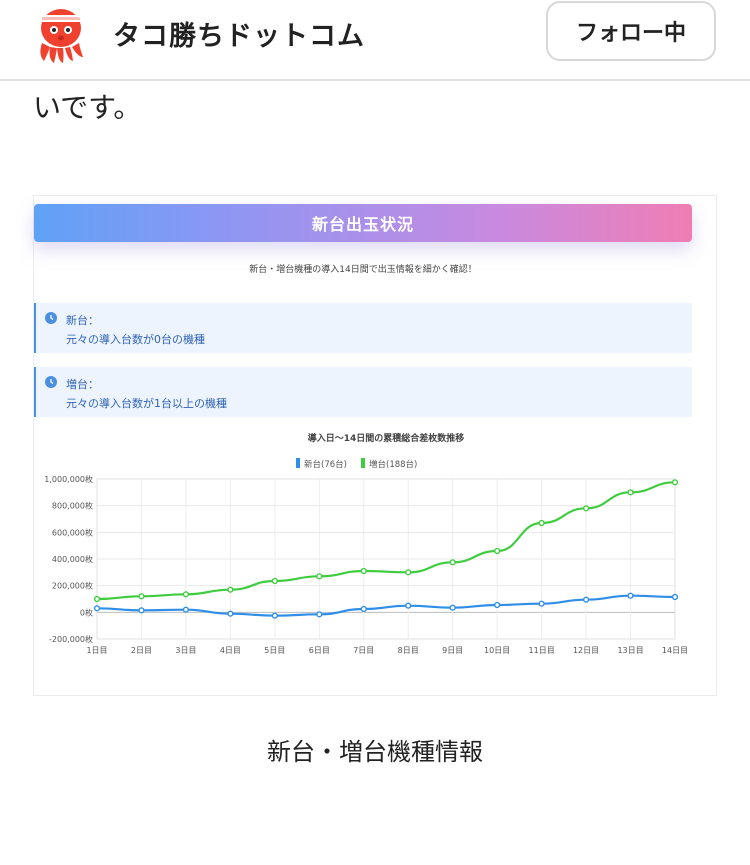 The width and height of the screenshot is (750, 865). Describe the element at coordinates (82, 384) in the screenshot. I see `info-title: 増台：` at that location.